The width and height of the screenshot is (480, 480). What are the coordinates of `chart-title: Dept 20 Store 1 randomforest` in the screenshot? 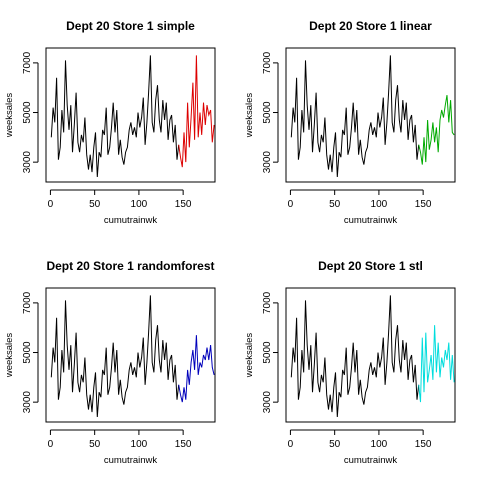 It's located at (130, 266).